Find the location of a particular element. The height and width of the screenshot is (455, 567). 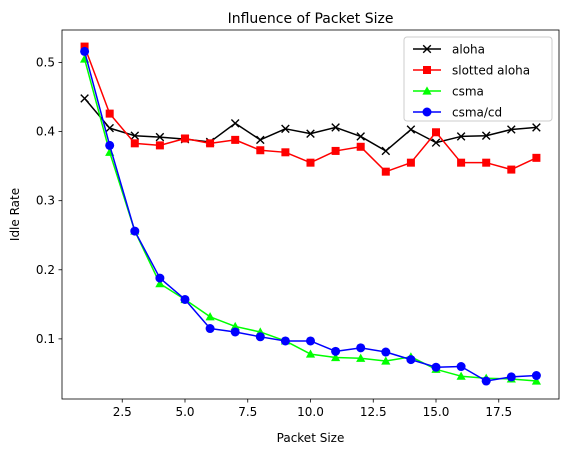

y-axis-title: Idle Rate is located at coordinates (15, 214).